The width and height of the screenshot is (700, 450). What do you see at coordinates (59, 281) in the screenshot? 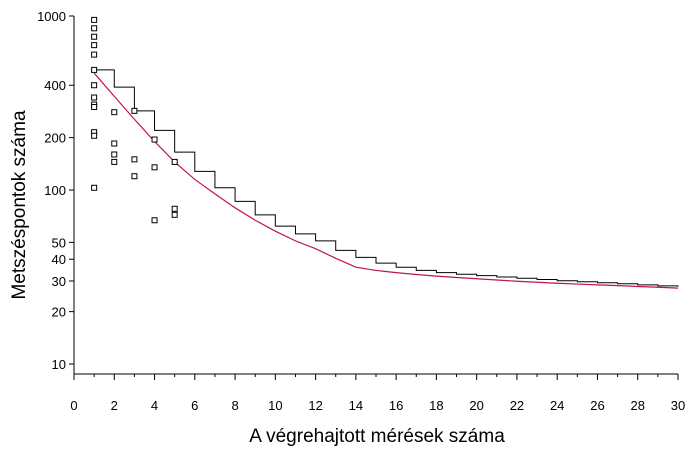
I see `y-tick-label: 30` at bounding box center [59, 281].